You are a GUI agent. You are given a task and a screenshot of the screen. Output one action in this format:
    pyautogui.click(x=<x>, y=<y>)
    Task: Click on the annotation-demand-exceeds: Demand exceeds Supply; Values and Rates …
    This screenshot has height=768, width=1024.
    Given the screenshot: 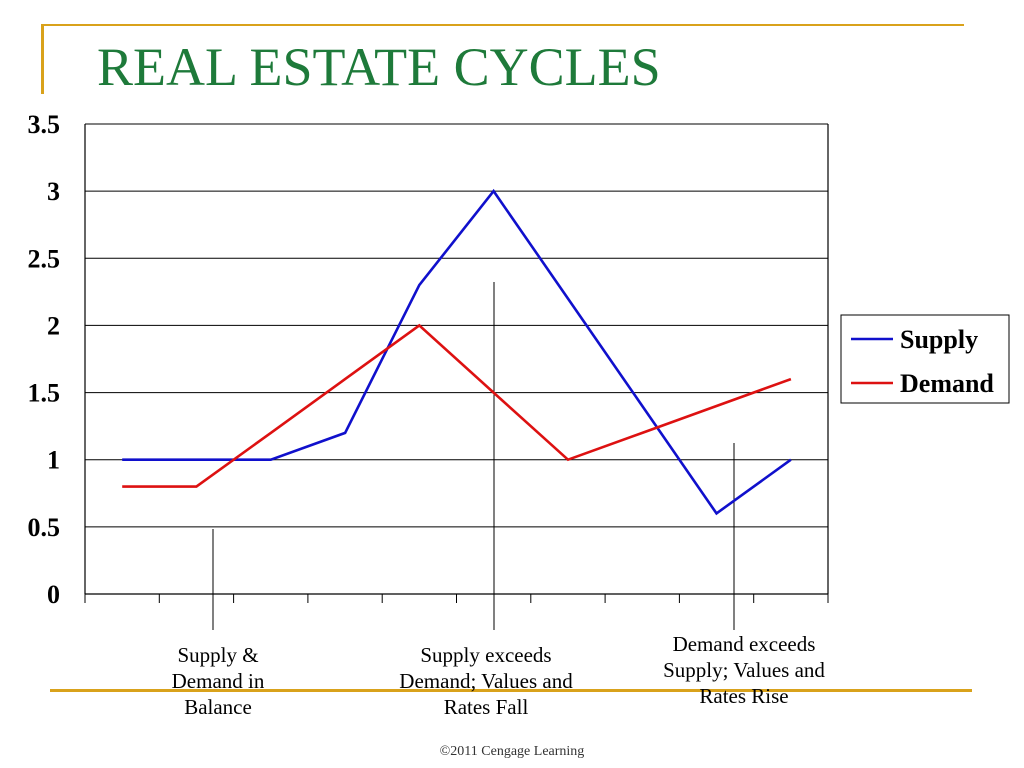 What is the action you would take?
    pyautogui.click(x=744, y=670)
    